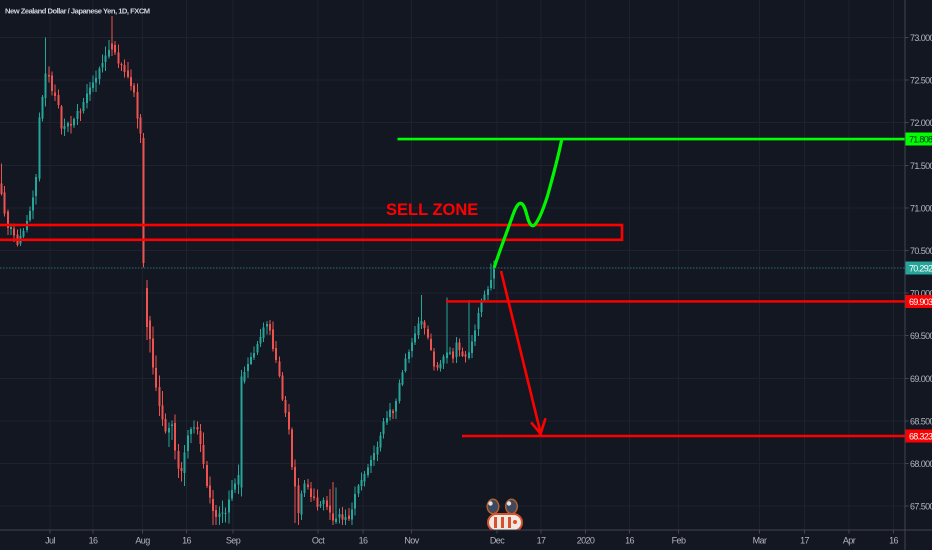  Describe the element at coordinates (921, 294) in the screenshot. I see `svg-text: 70.000` at that location.